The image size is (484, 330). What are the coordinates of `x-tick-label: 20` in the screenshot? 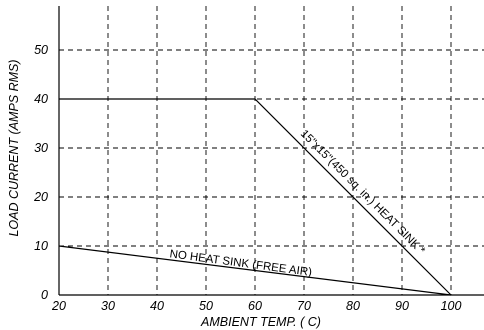 It's located at (58, 306).